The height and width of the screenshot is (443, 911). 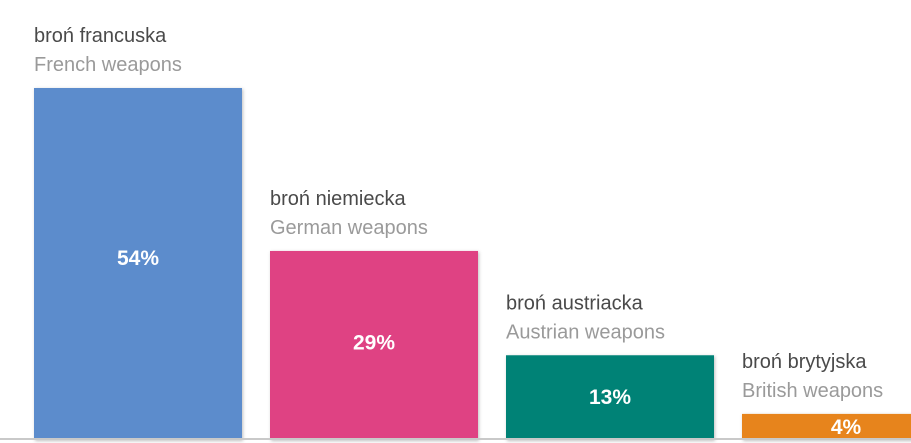 What do you see at coordinates (349, 228) in the screenshot?
I see `category-label-en-german-weapons: German weapons` at bounding box center [349, 228].